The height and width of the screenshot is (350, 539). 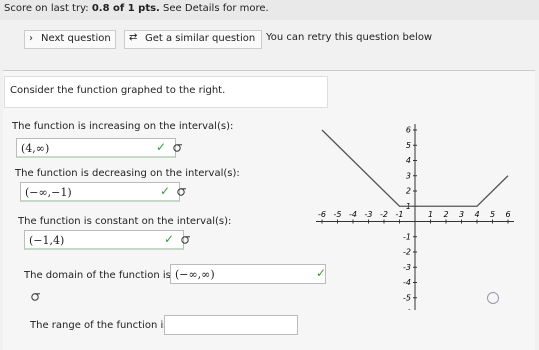 What do you see at coordinates (322, 214) in the screenshot?
I see `x-tick-label: -6` at bounding box center [322, 214].